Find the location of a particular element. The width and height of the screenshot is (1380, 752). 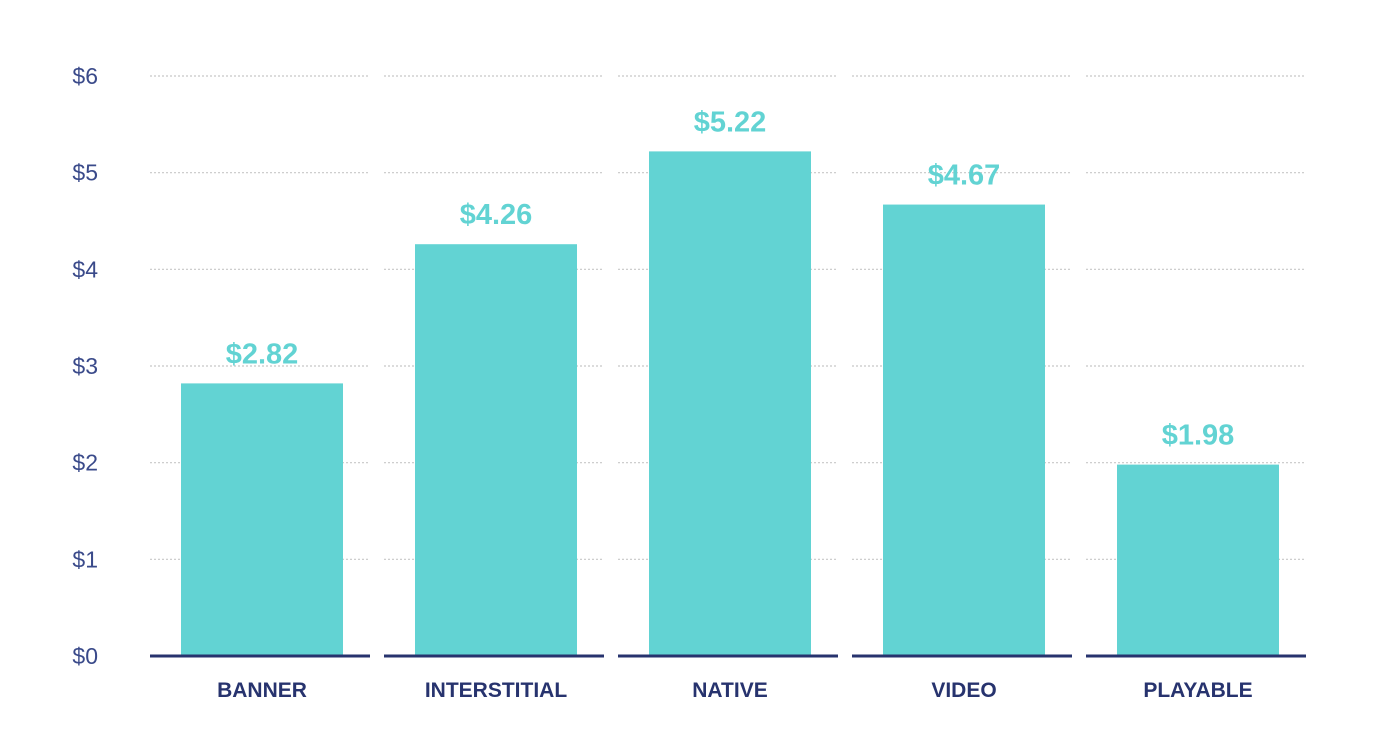

data-label: $1.98 is located at coordinates (1198, 436).